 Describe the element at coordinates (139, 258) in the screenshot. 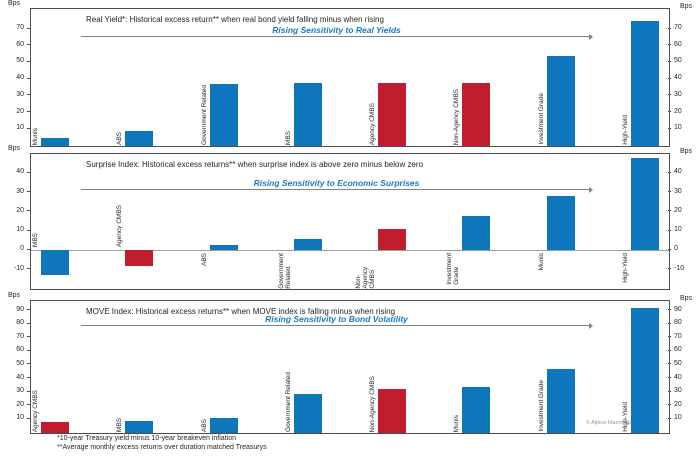

I see `bar-agency-cmbs` at that location.